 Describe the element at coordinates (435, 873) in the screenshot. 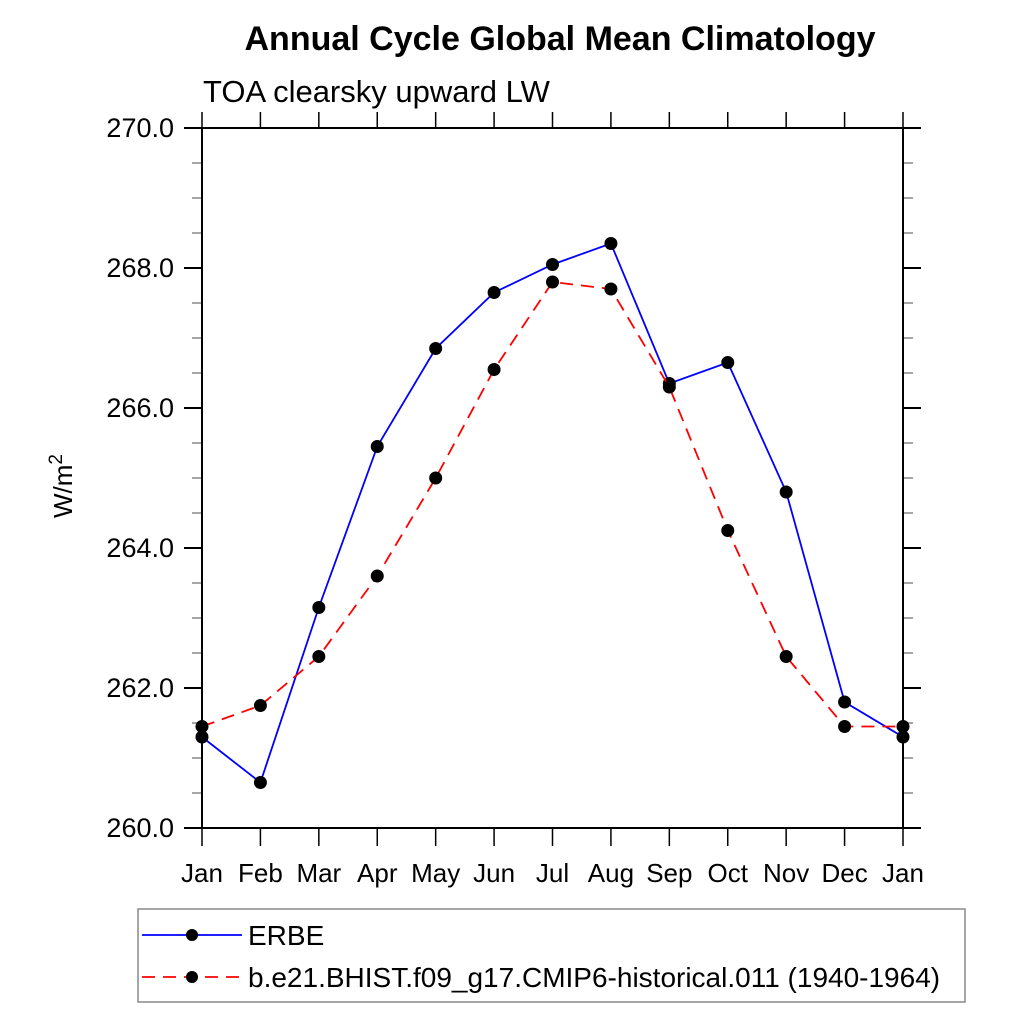

I see `x-tick-label: May` at that location.